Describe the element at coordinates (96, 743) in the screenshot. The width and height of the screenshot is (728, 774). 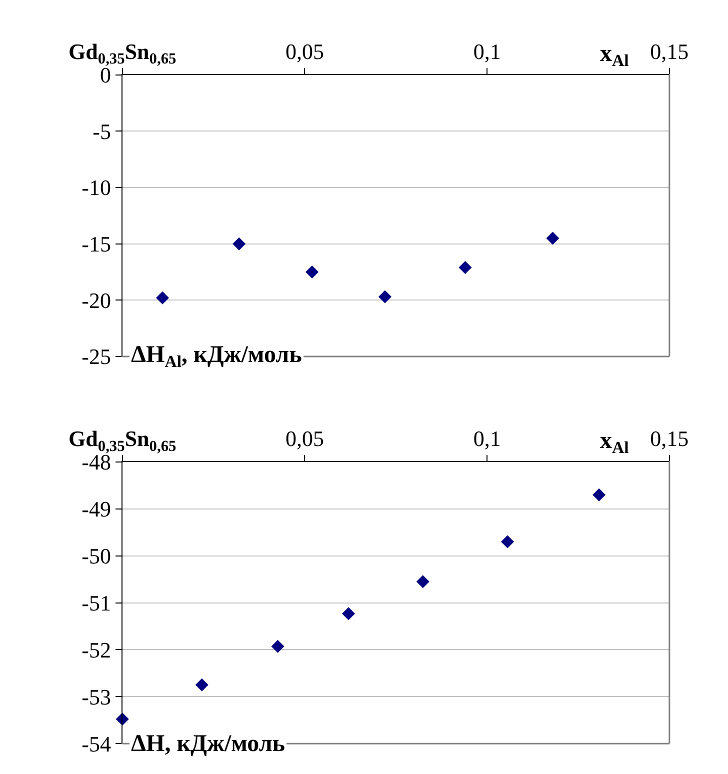
I see `y-tick-label: -54` at that location.